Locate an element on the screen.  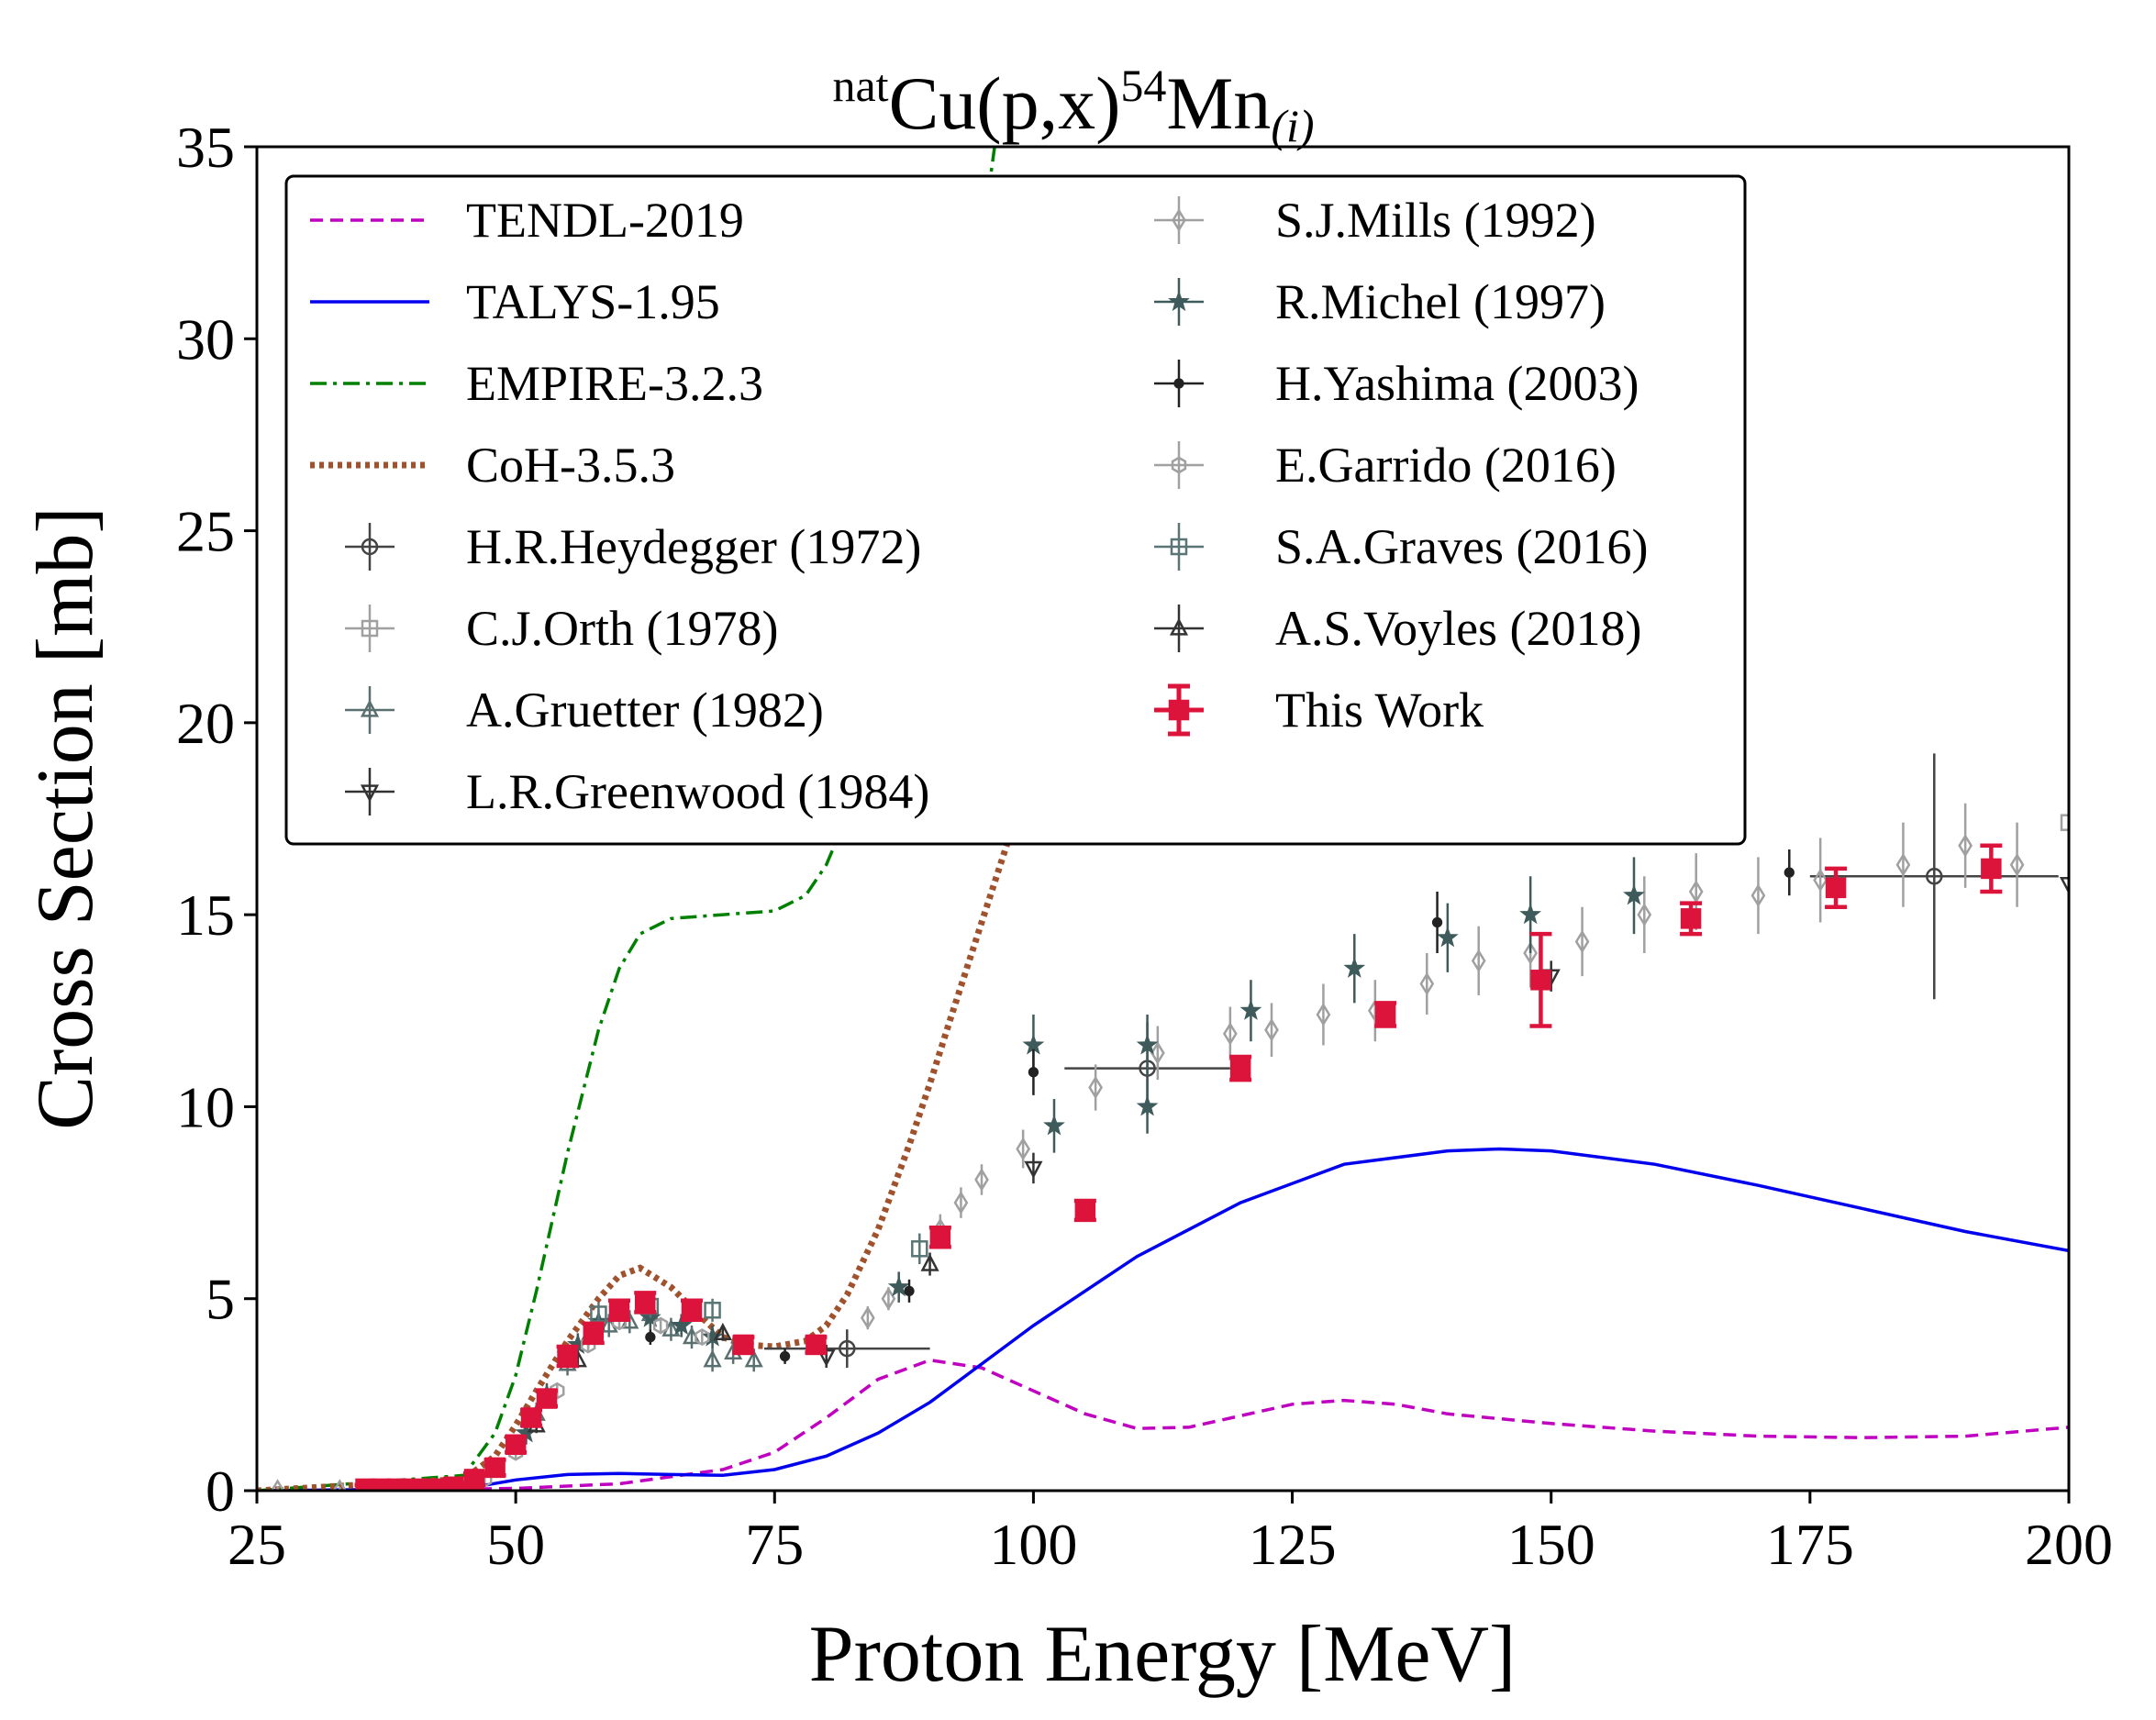
series-c-j-orth-1978 is located at coordinates (2064, 823).